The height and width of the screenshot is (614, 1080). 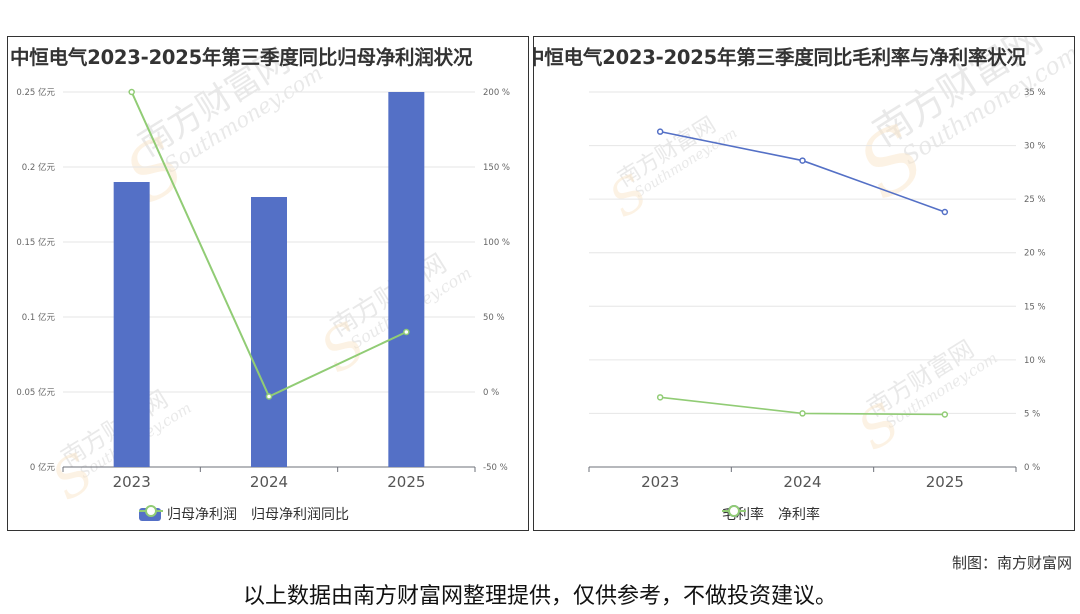 I want to click on legend-bar-label: 归母净利润, so click(x=202, y=515).